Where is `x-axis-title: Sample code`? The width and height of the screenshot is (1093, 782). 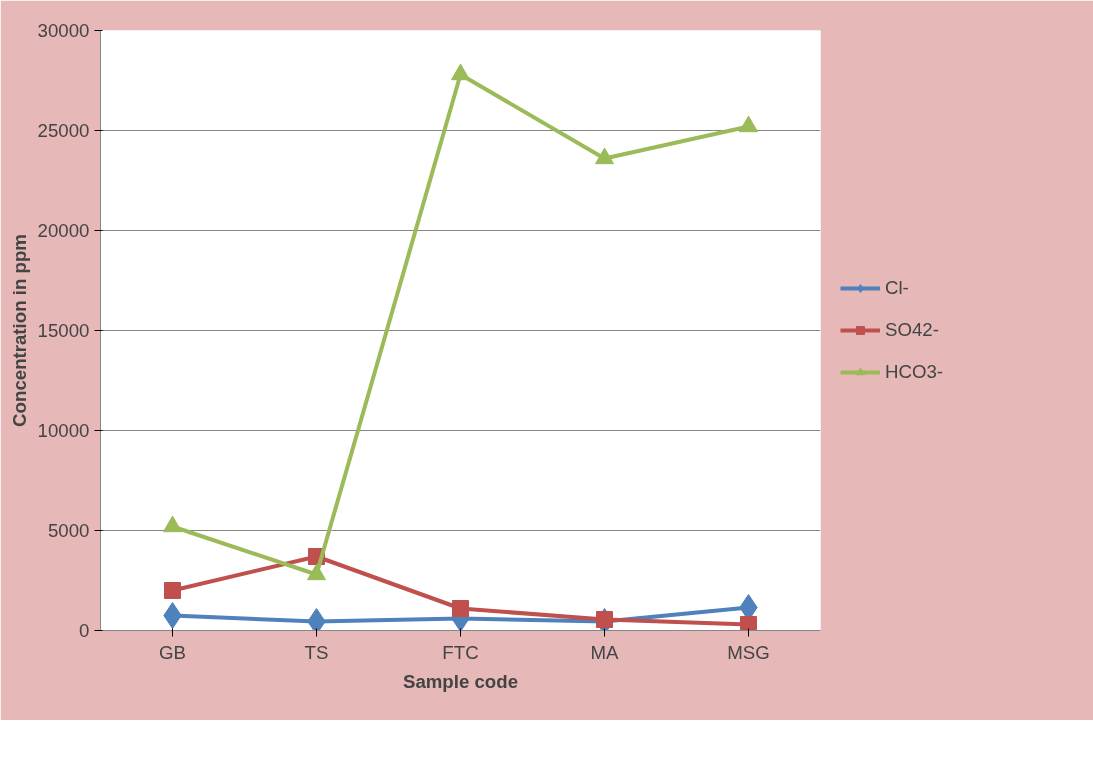
x-axis-title: Sample code is located at coordinates (460, 681).